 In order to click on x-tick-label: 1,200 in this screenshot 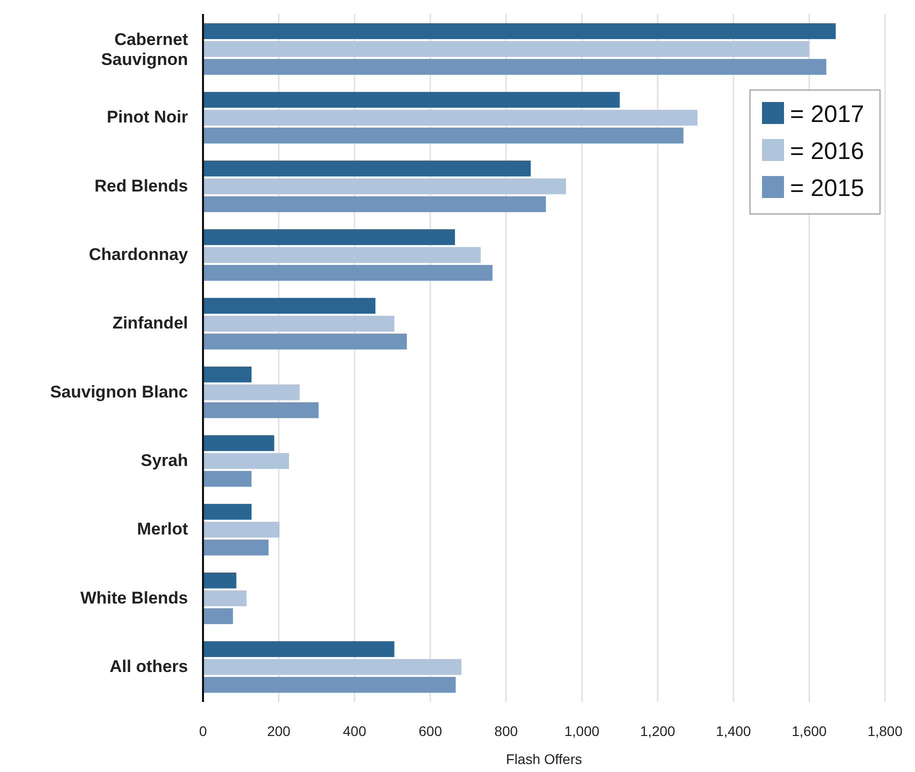, I will do `click(658, 731)`.